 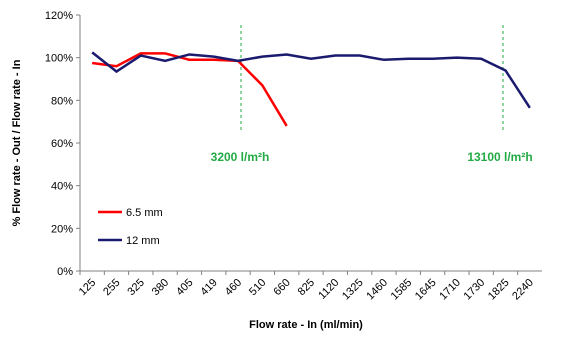 I want to click on y-tick-label: 120%, so click(x=59, y=16).